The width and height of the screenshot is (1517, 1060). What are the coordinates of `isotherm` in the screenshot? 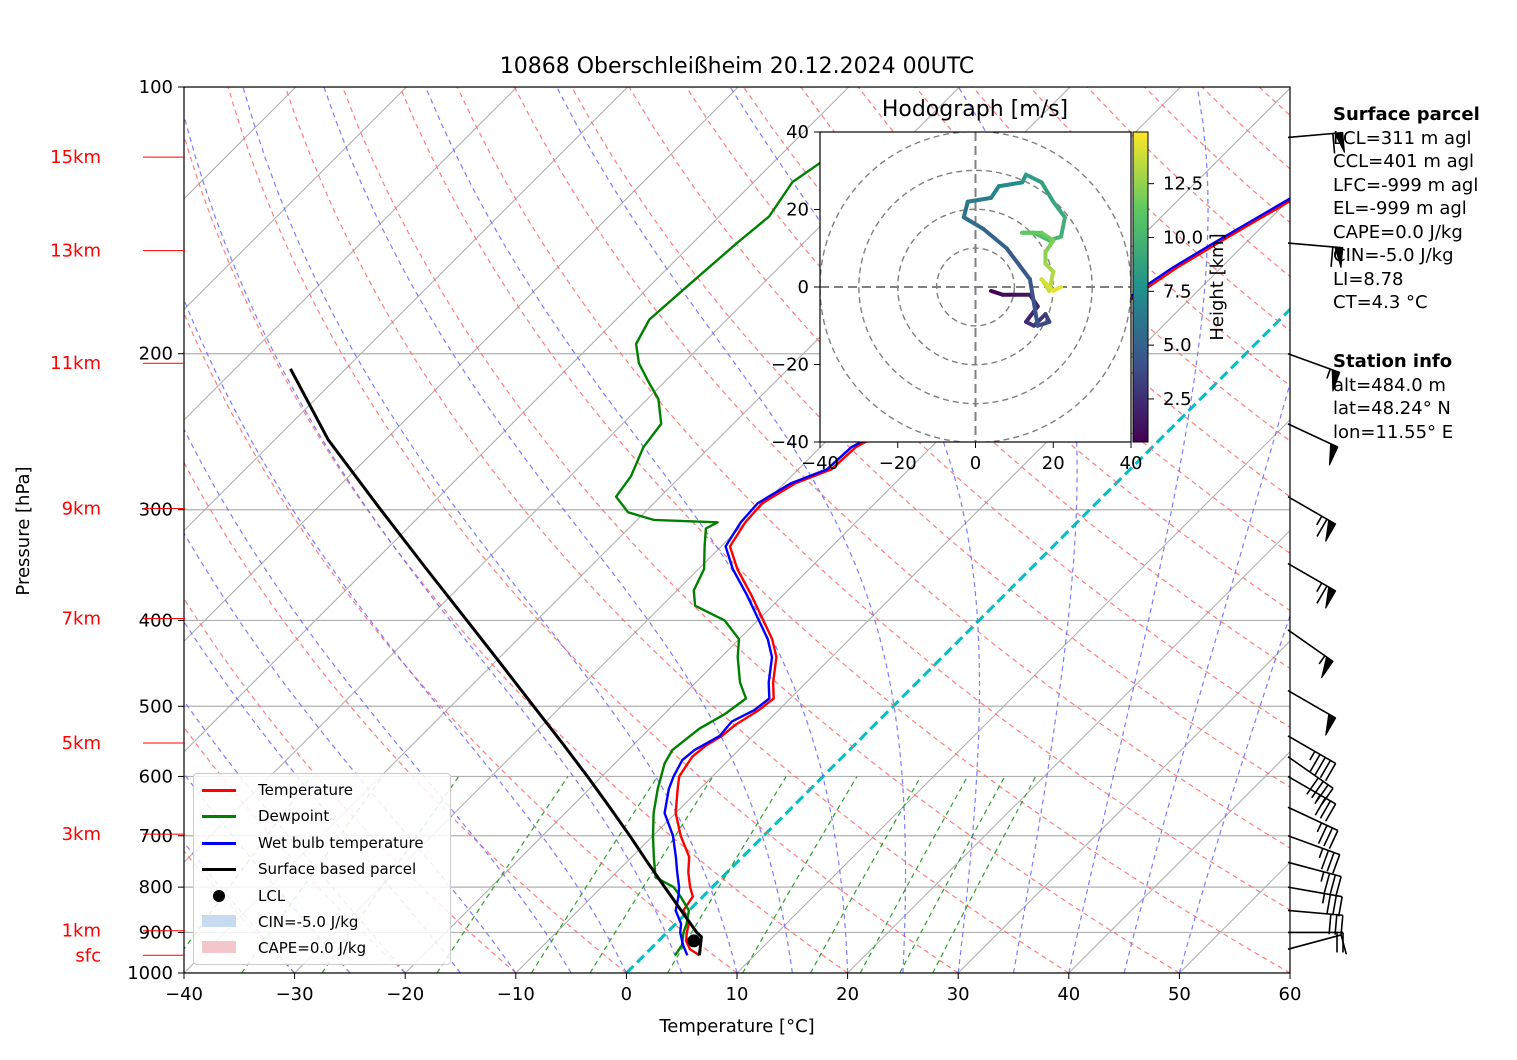 It's located at (1179, 862).